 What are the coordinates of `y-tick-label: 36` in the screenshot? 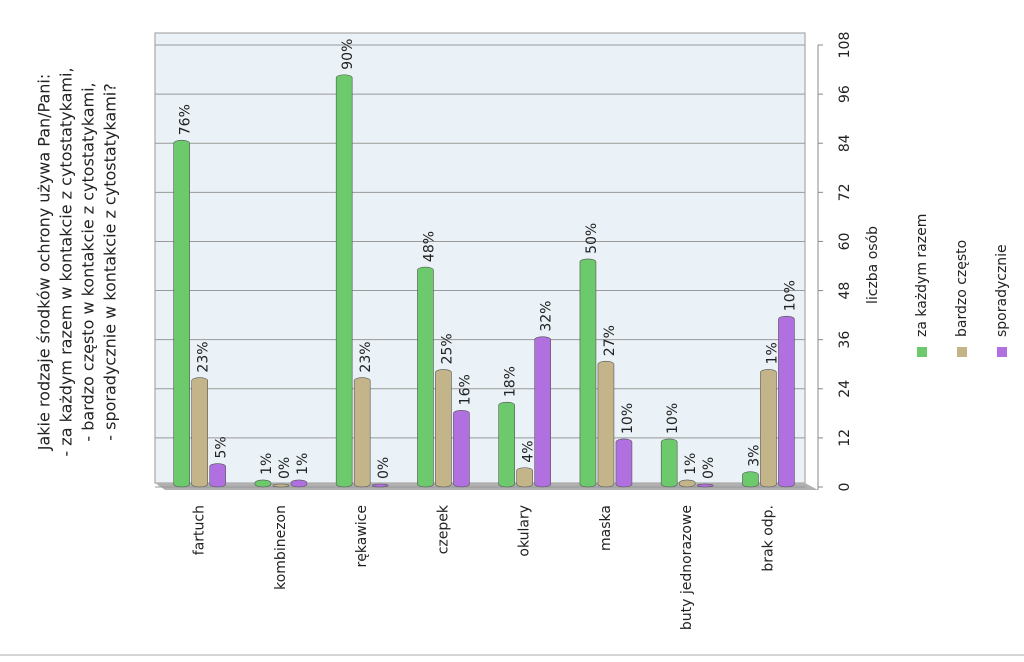 It's located at (845, 340).